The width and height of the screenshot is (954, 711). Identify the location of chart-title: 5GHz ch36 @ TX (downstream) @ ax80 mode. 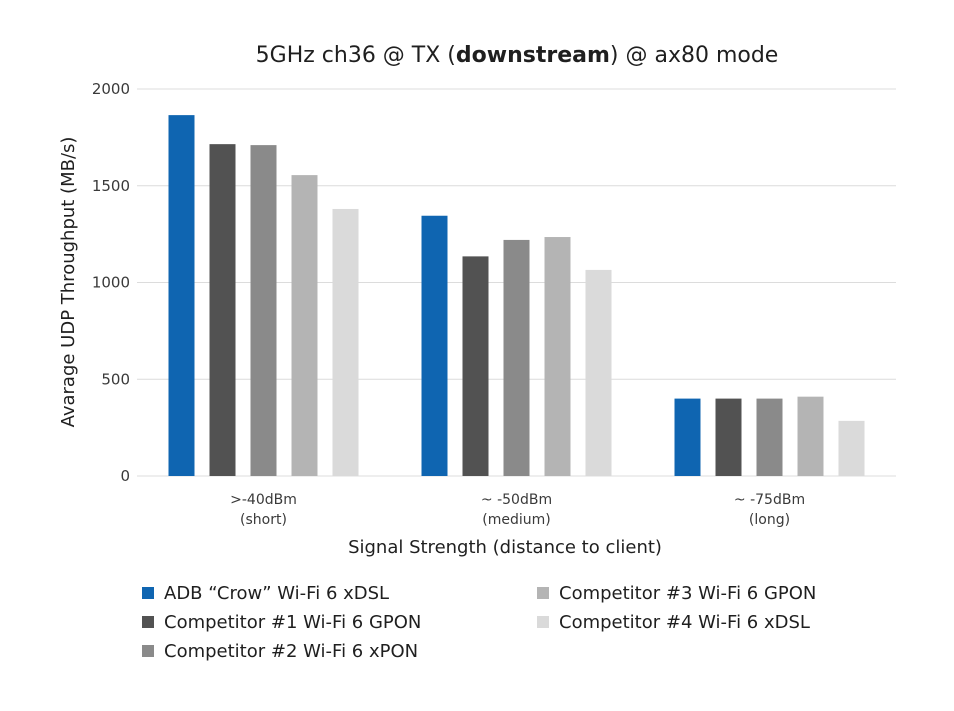
(517, 55).